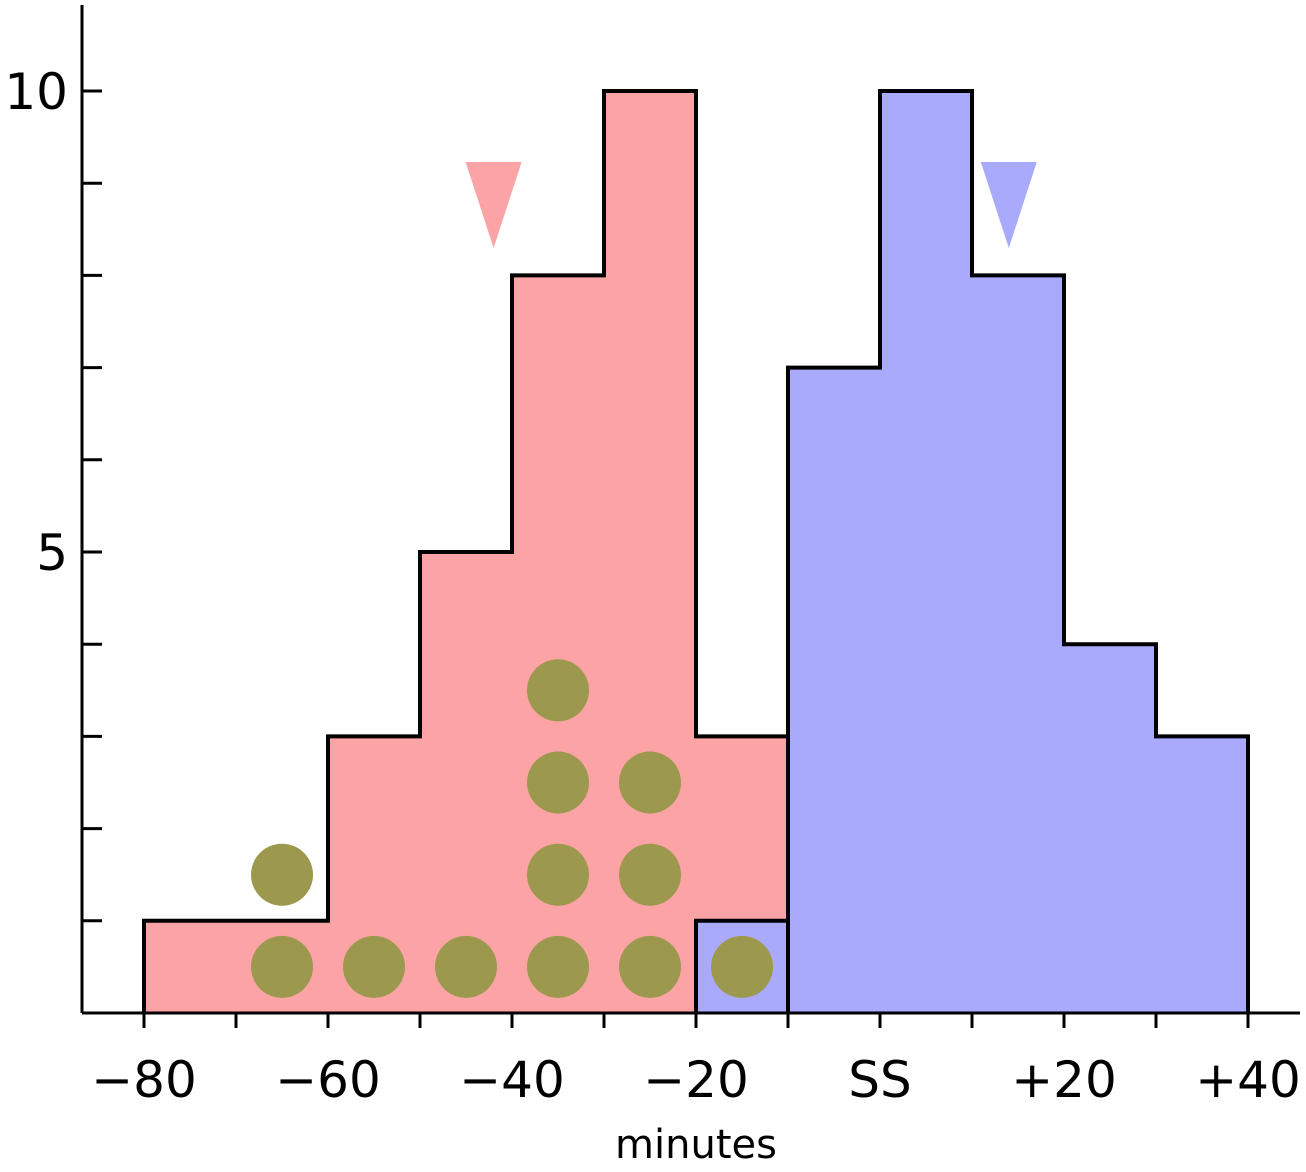  I want to click on x-tick-label: −20, so click(696, 1080).